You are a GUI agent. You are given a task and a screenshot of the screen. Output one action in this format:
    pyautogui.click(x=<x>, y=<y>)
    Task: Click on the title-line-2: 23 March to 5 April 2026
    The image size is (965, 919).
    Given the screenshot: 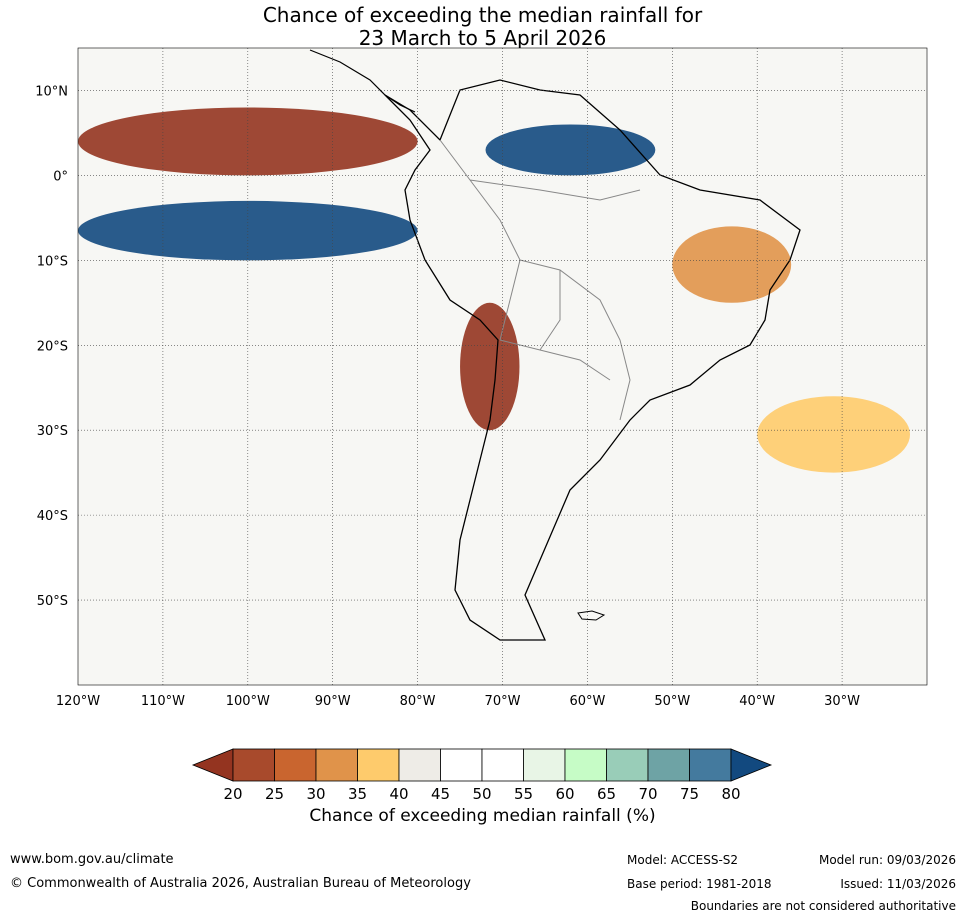 What is the action you would take?
    pyautogui.click(x=482, y=38)
    